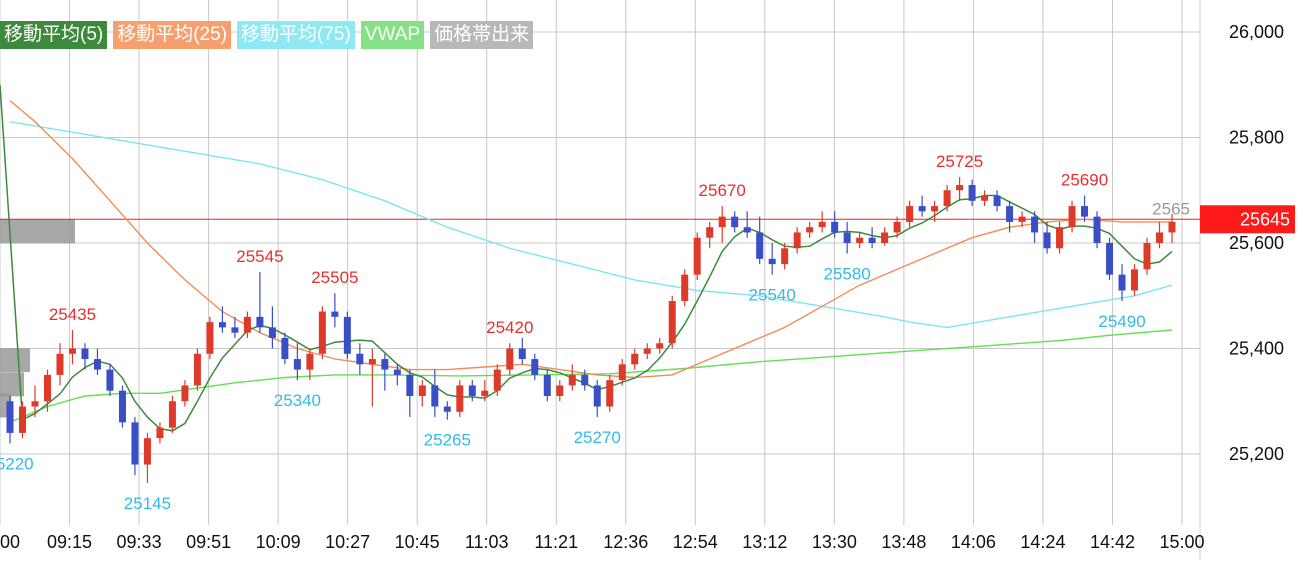  What do you see at coordinates (54, 35) in the screenshot?
I see `legend-item-ma5: 移動平均(5)` at bounding box center [54, 35].